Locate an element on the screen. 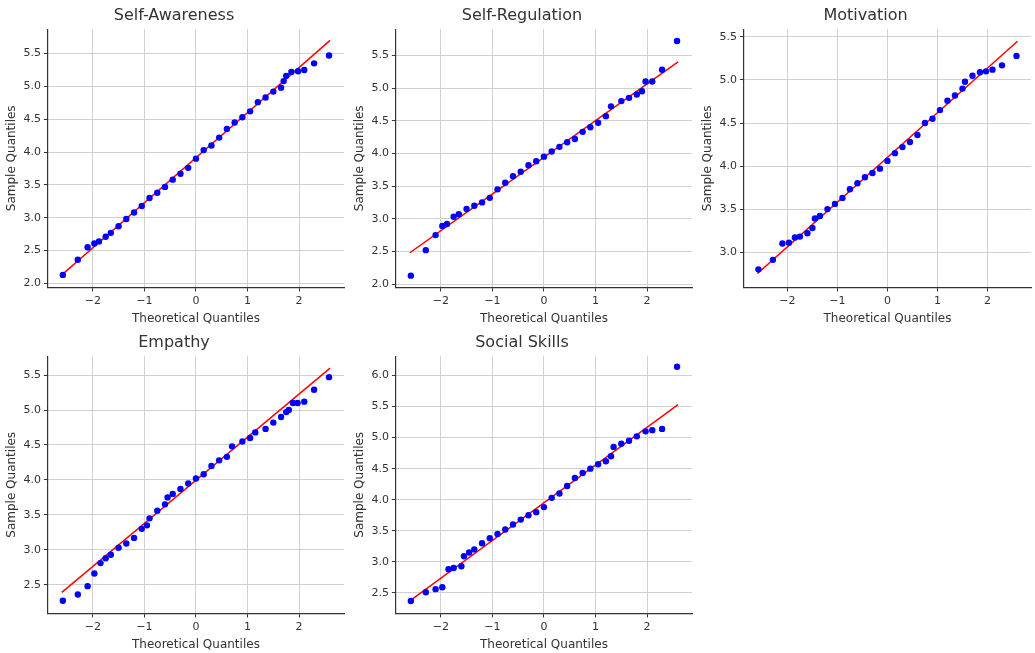 This screenshot has height=653, width=1035. y-tick-label: 6.0 is located at coordinates (380, 375).